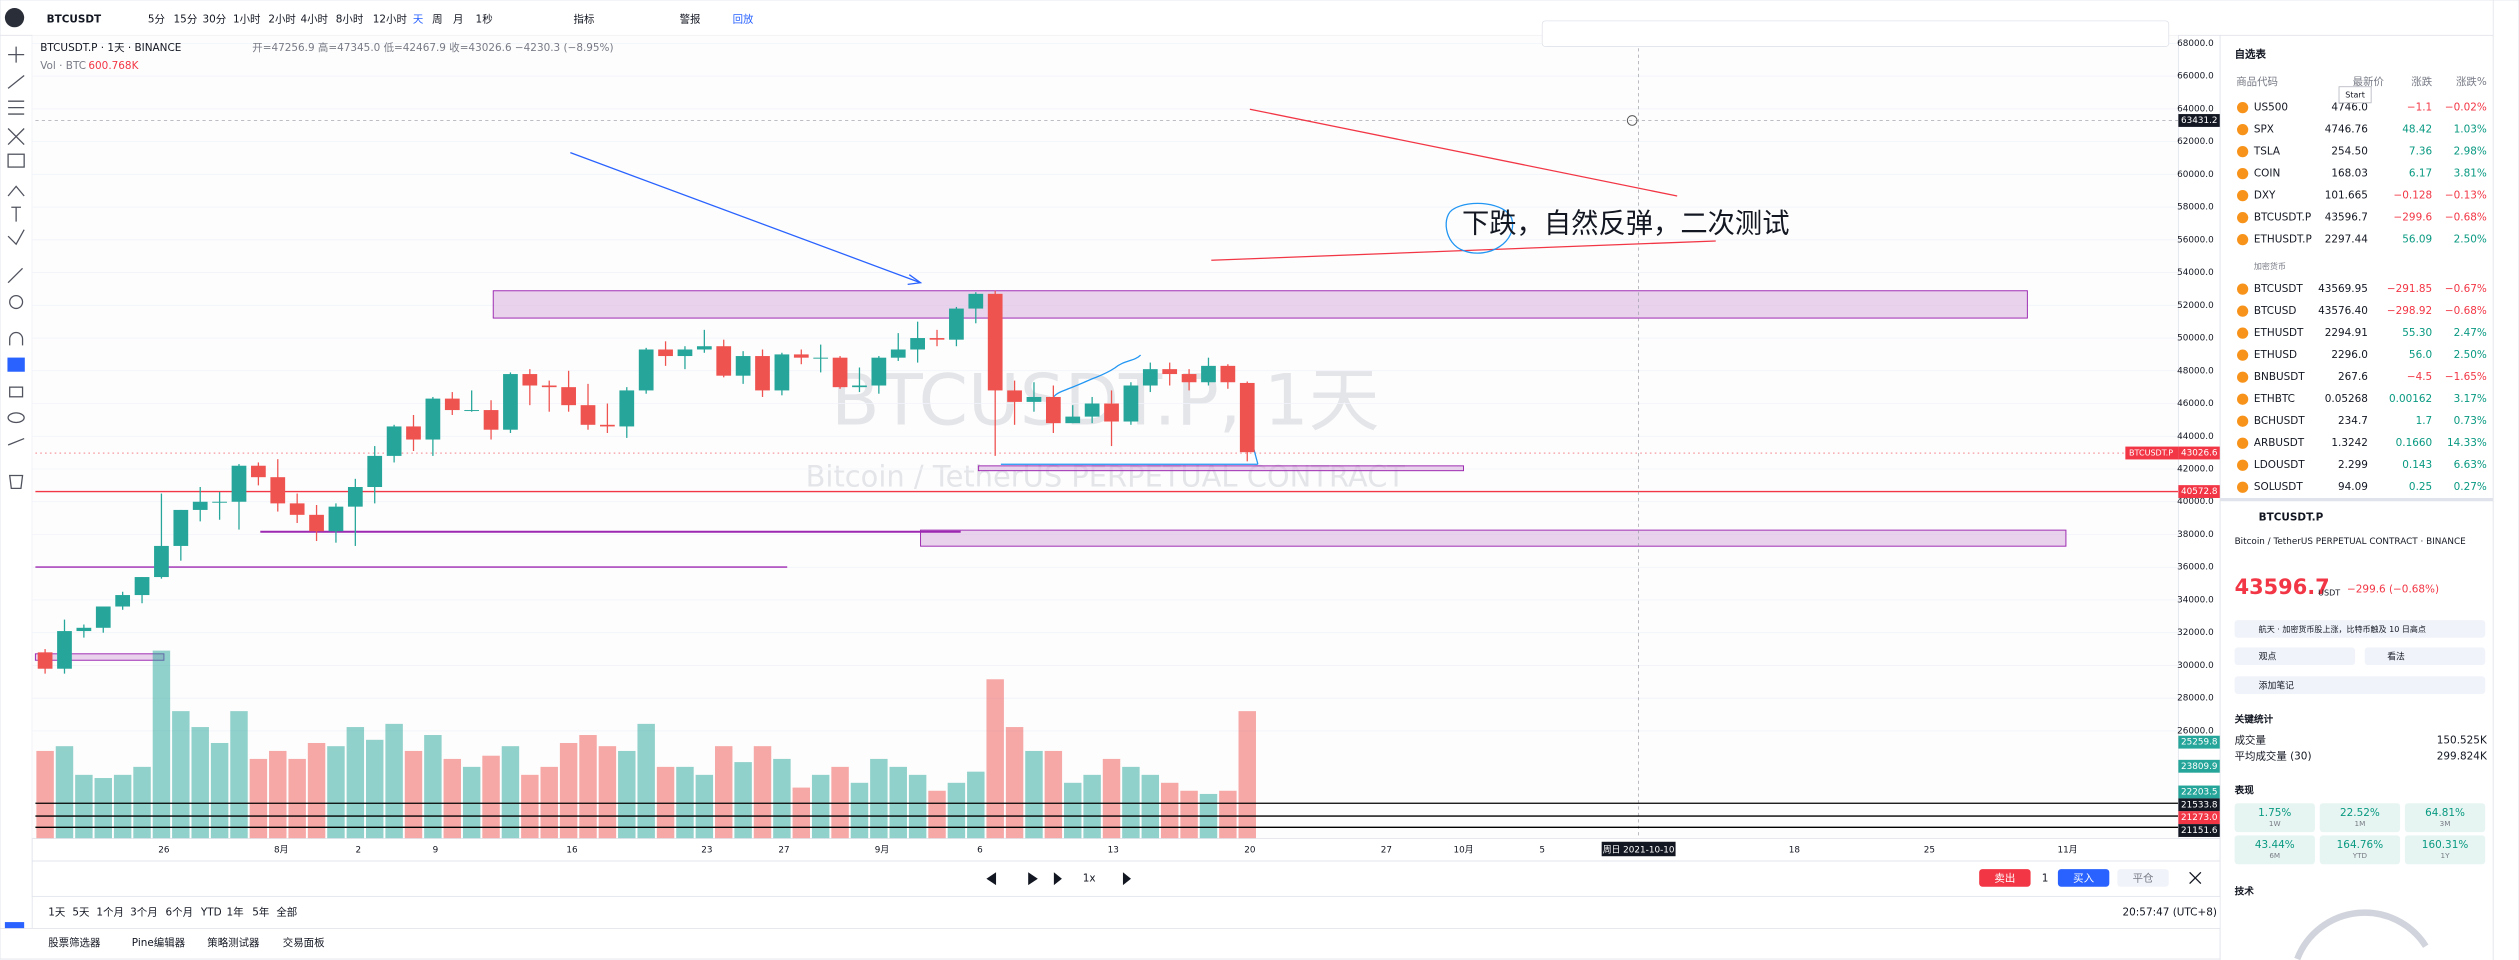  What do you see at coordinates (2264, 130) in the screenshot?
I see `wl-symbol: SPX` at bounding box center [2264, 130].